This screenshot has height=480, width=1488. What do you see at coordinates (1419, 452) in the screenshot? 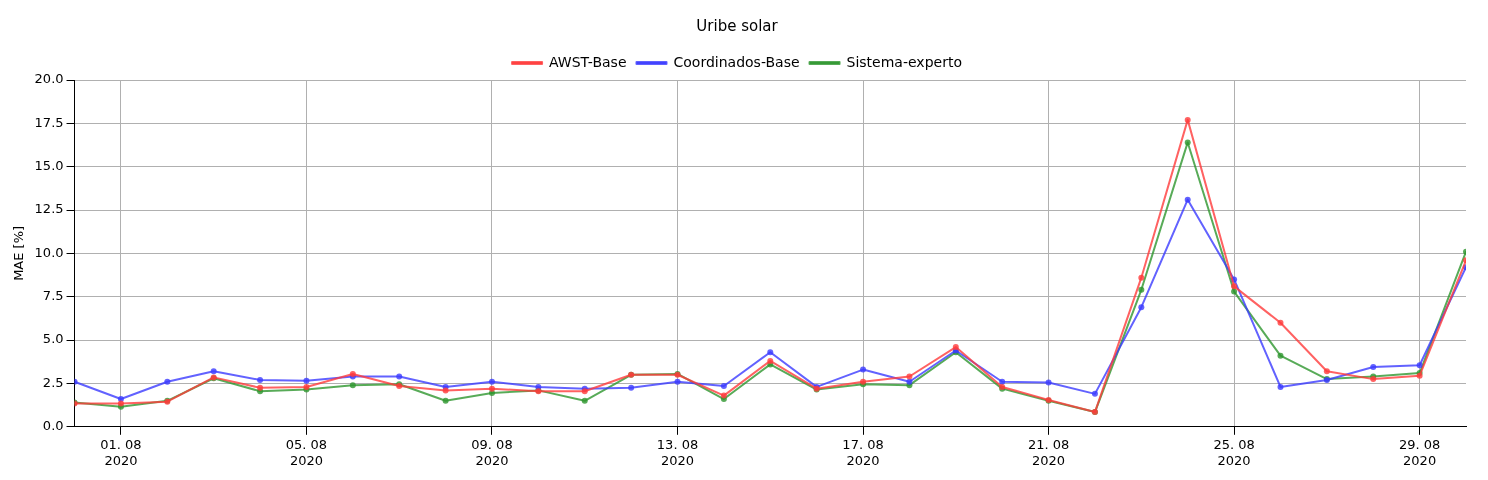
I see `x-tick-label: 29. 08 2020` at bounding box center [1419, 452].